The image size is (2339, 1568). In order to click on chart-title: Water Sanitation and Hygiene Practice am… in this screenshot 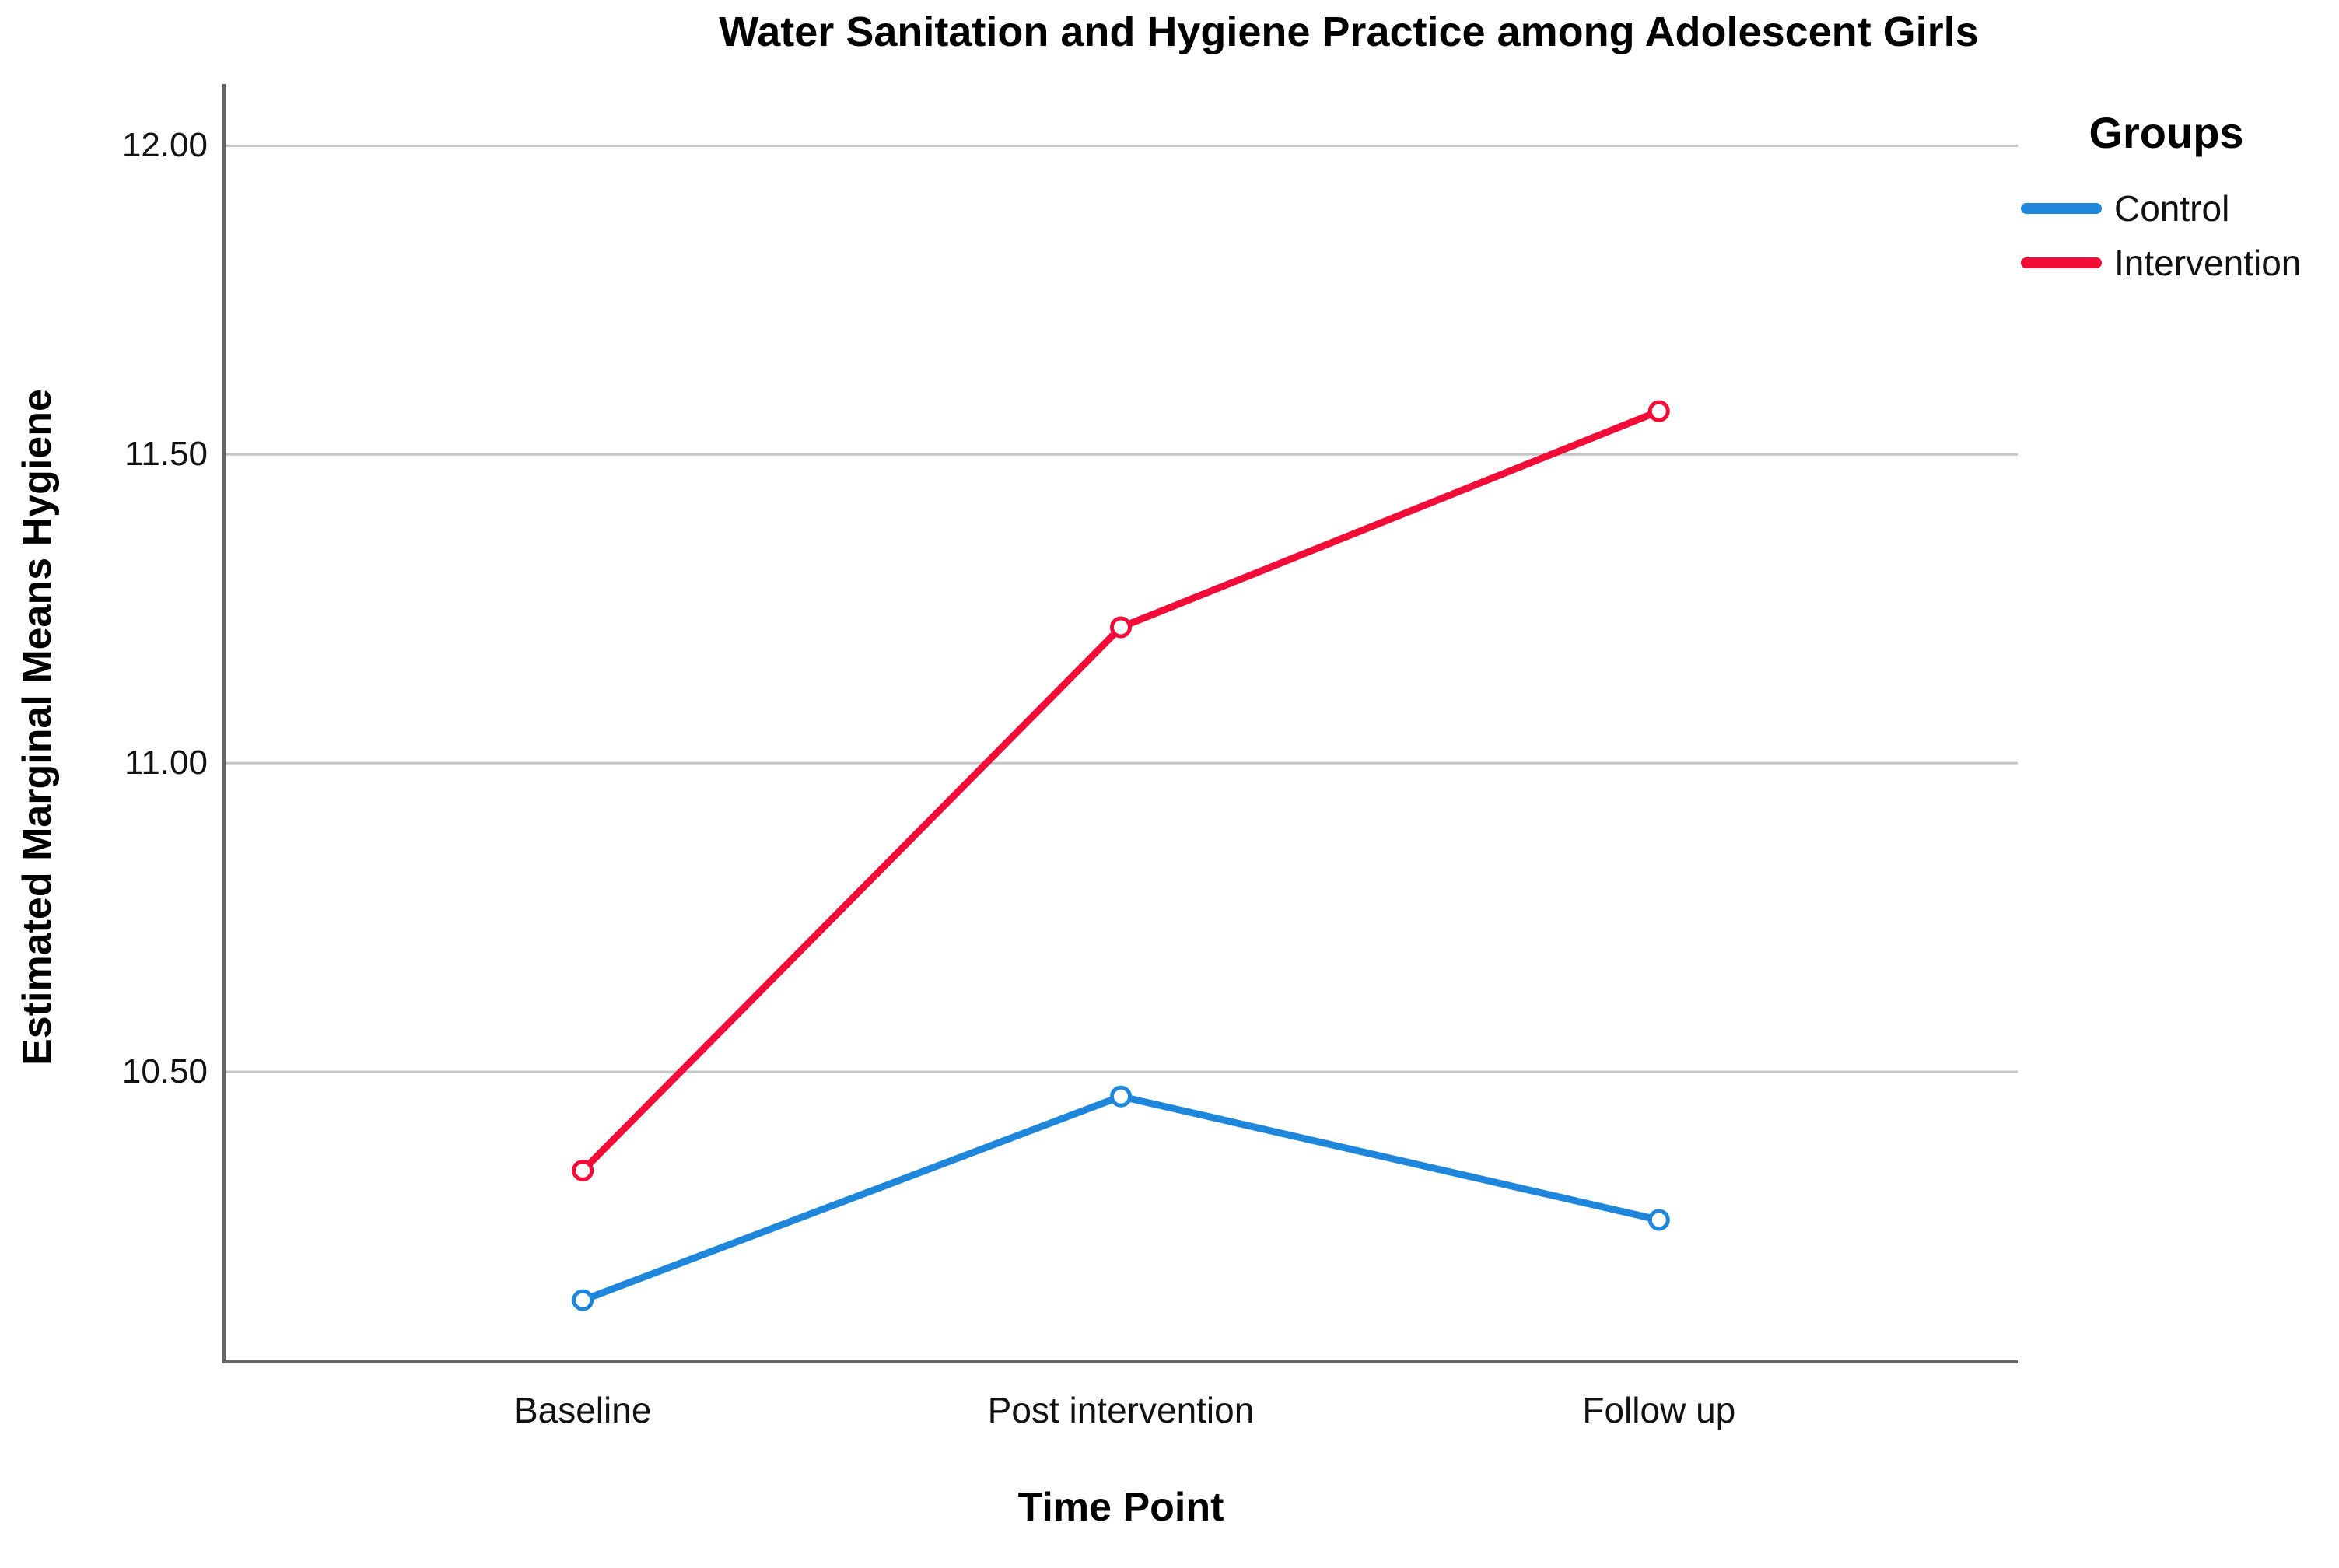, I will do `click(1349, 32)`.